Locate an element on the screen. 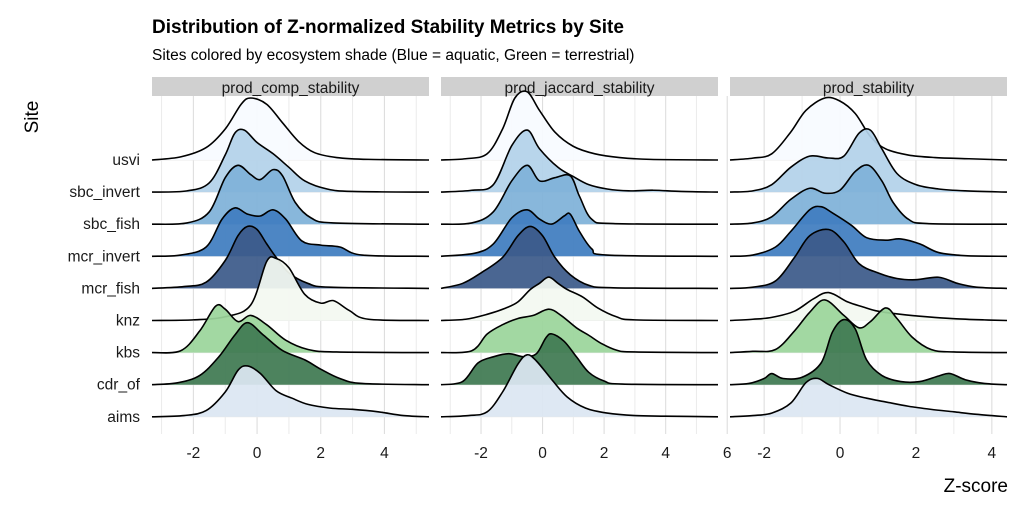 This screenshot has height=512, width=1032. strip-prod-jaccard-stability is located at coordinates (579, 86).